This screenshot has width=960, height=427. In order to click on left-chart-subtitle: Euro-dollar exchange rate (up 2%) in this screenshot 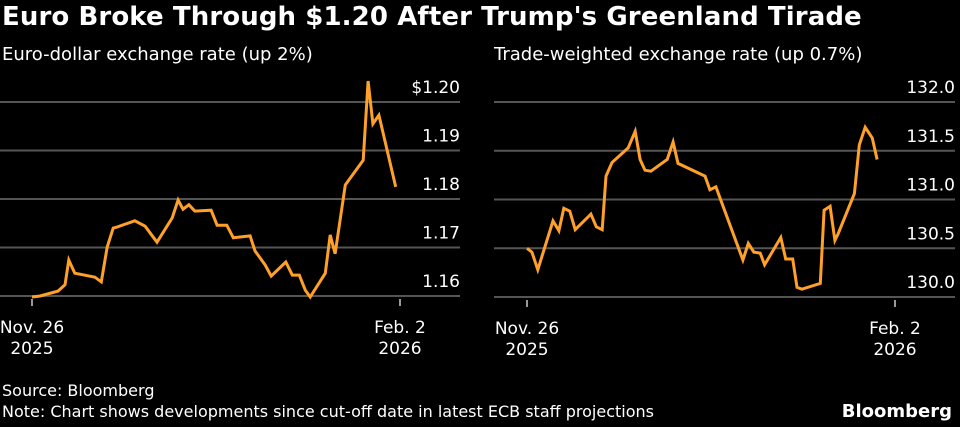, I will do `click(157, 54)`.